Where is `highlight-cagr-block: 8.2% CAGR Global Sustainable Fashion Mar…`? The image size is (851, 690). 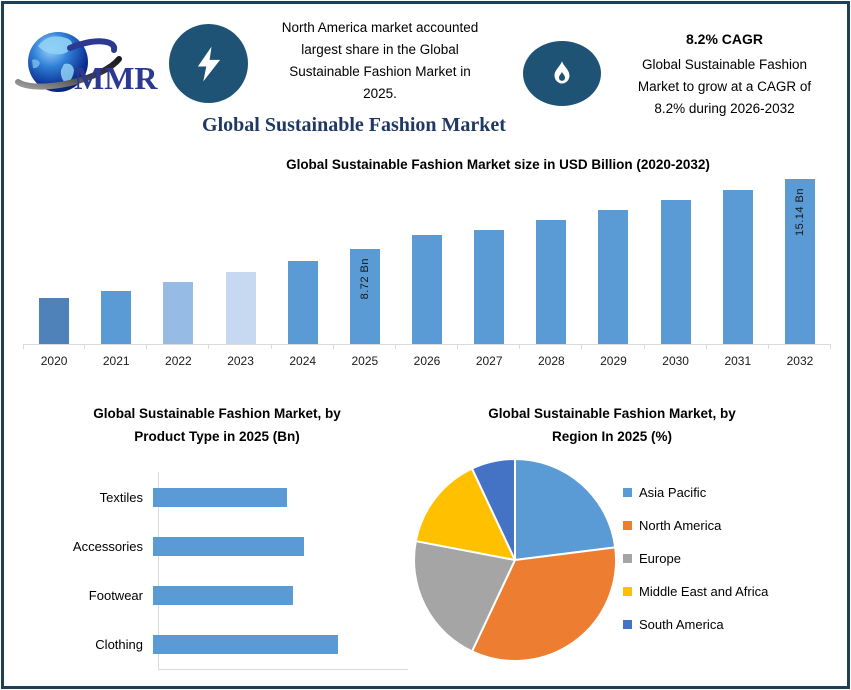
highlight-cagr-block: 8.2% CAGR Global Sustainable Fashion Mar… is located at coordinates (724, 75).